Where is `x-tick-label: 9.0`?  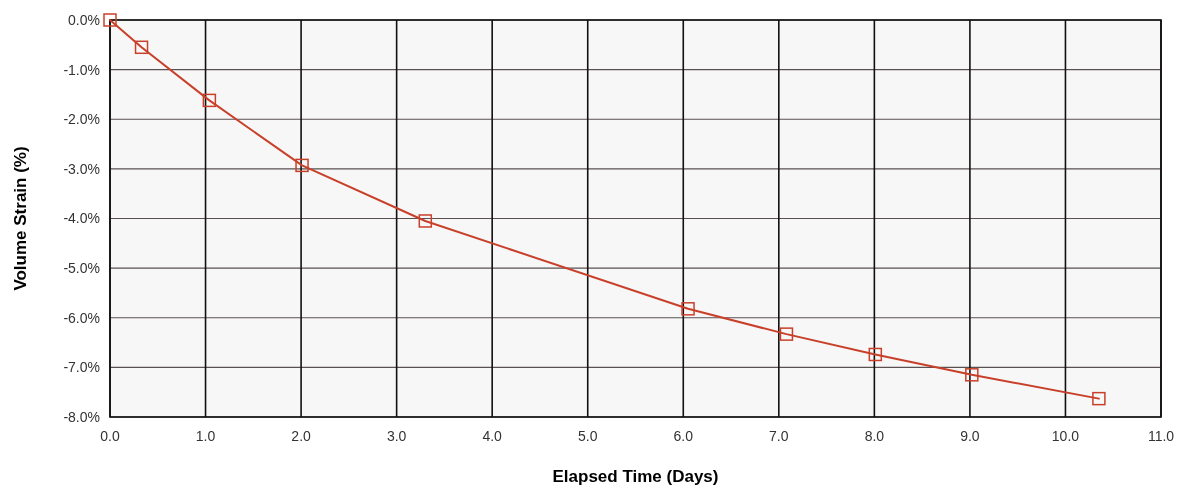 x-tick-label: 9.0 is located at coordinates (970, 436).